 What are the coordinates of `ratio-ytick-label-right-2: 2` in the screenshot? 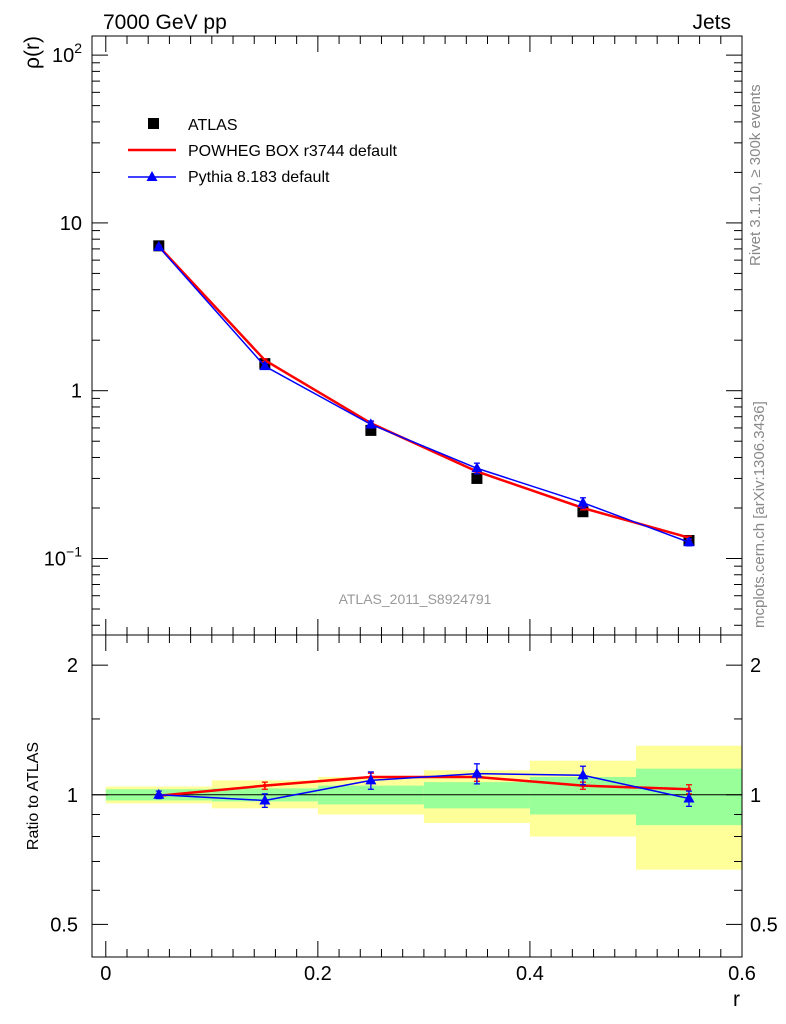 It's located at (755, 666).